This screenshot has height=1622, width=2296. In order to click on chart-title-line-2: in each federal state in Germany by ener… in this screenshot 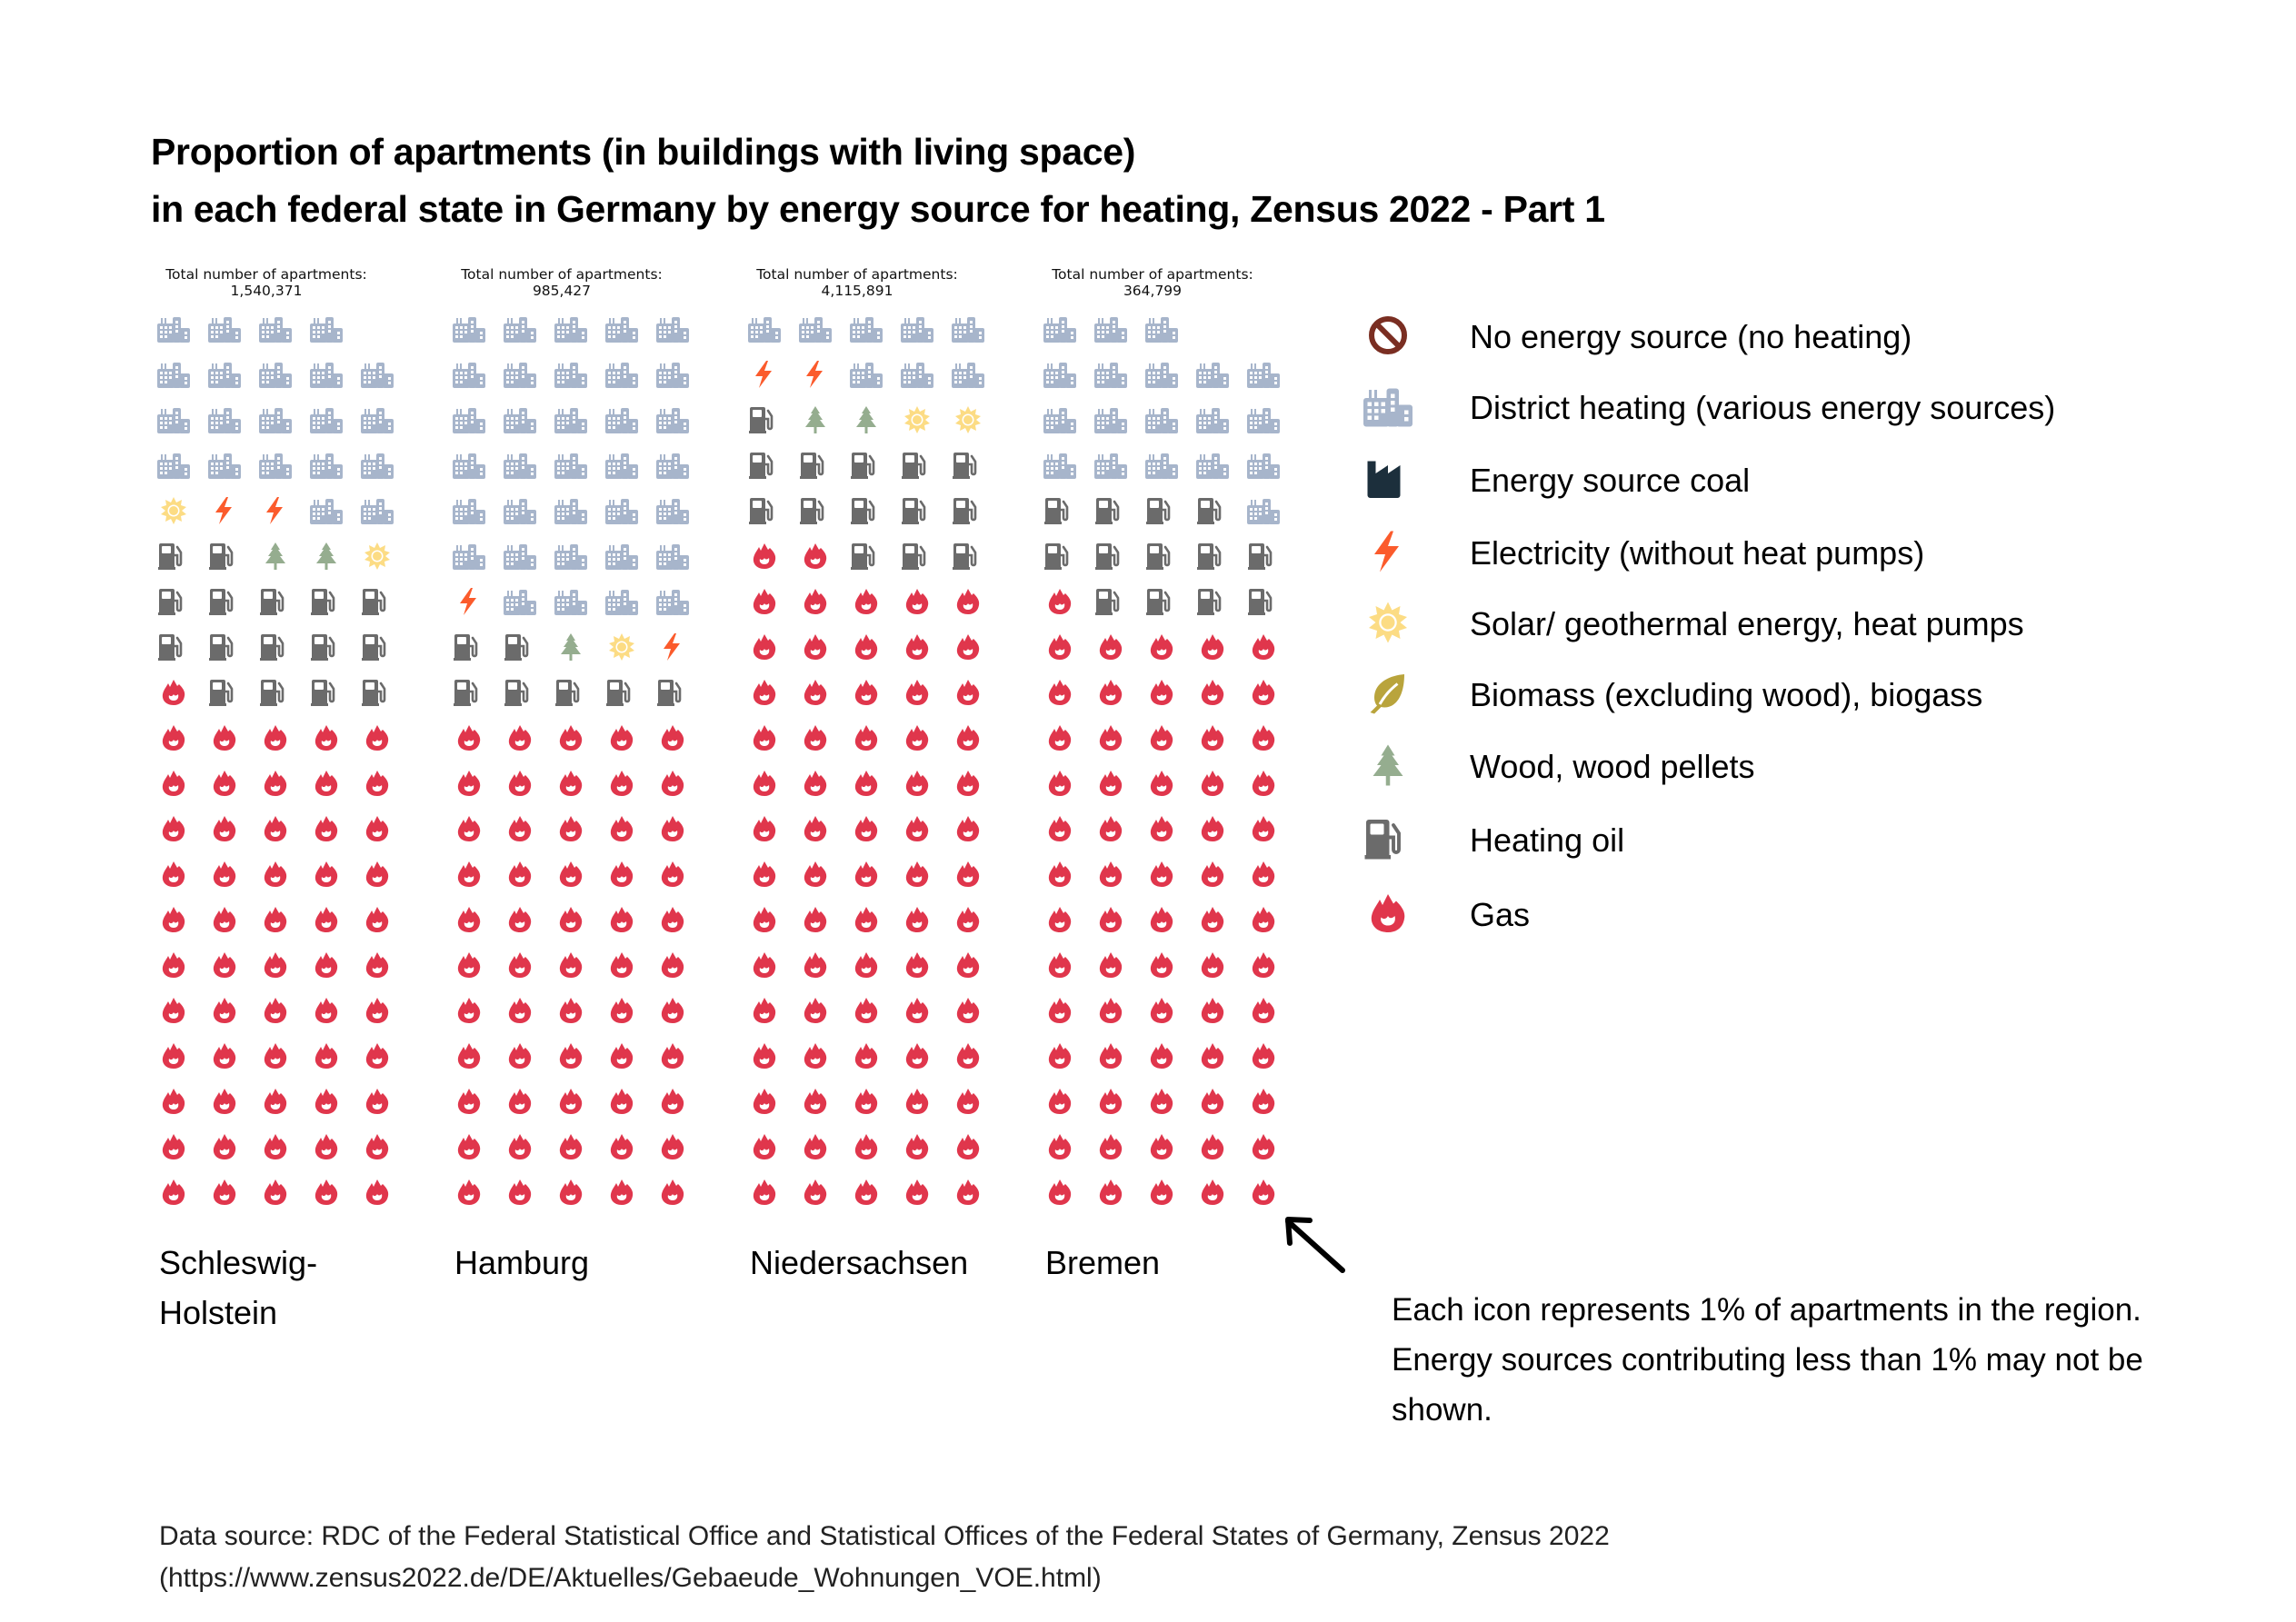, I will do `click(878, 209)`.